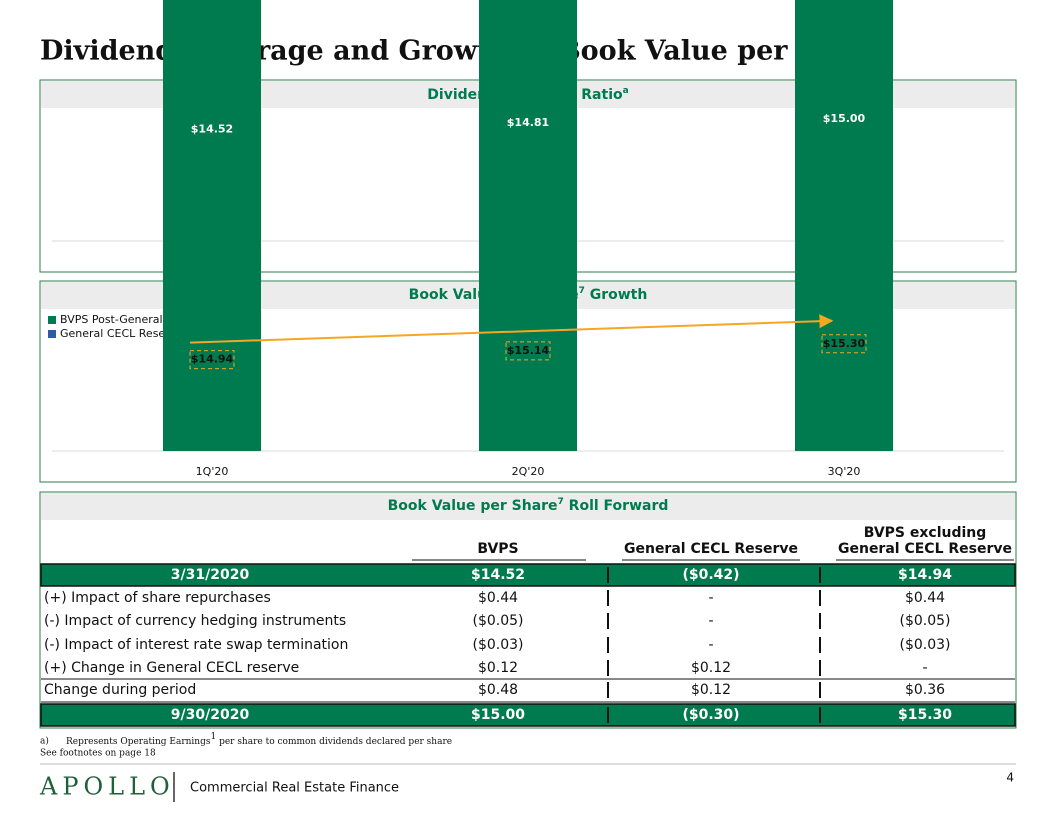 The width and height of the screenshot is (1056, 816). Describe the element at coordinates (710, 715) in the screenshot. I see `cell: ($0.30)` at that location.